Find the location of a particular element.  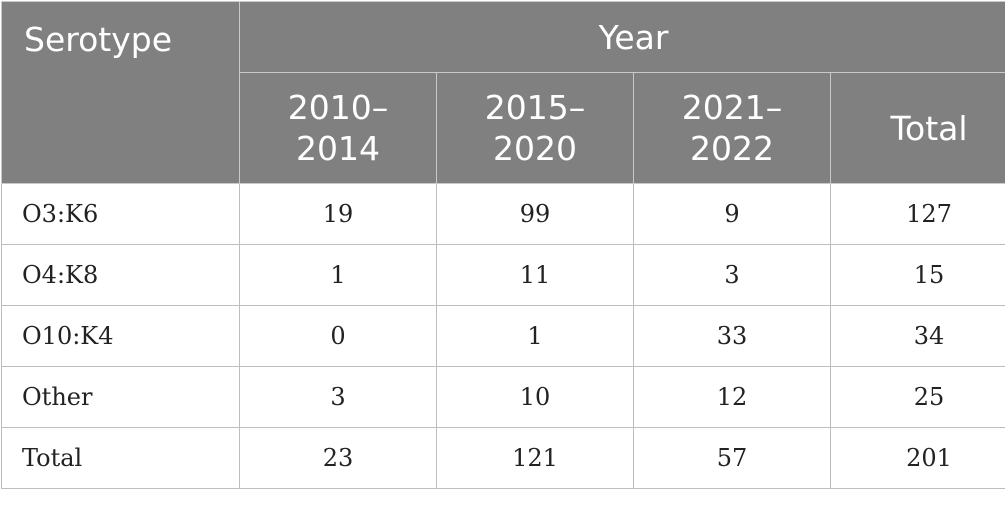

table-cell: 9 is located at coordinates (732, 214).